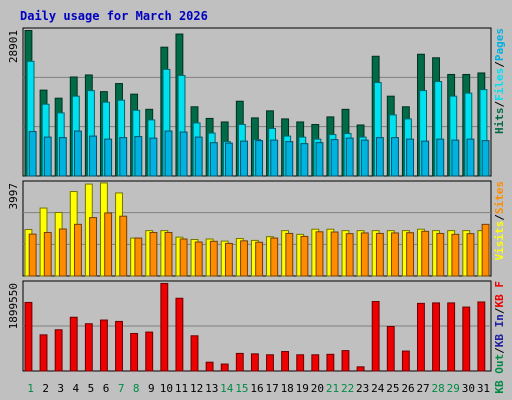 The height and width of the screenshot is (400, 512). What do you see at coordinates (271, 388) in the screenshot?
I see `x-tick-label-day-17: 17` at bounding box center [271, 388].